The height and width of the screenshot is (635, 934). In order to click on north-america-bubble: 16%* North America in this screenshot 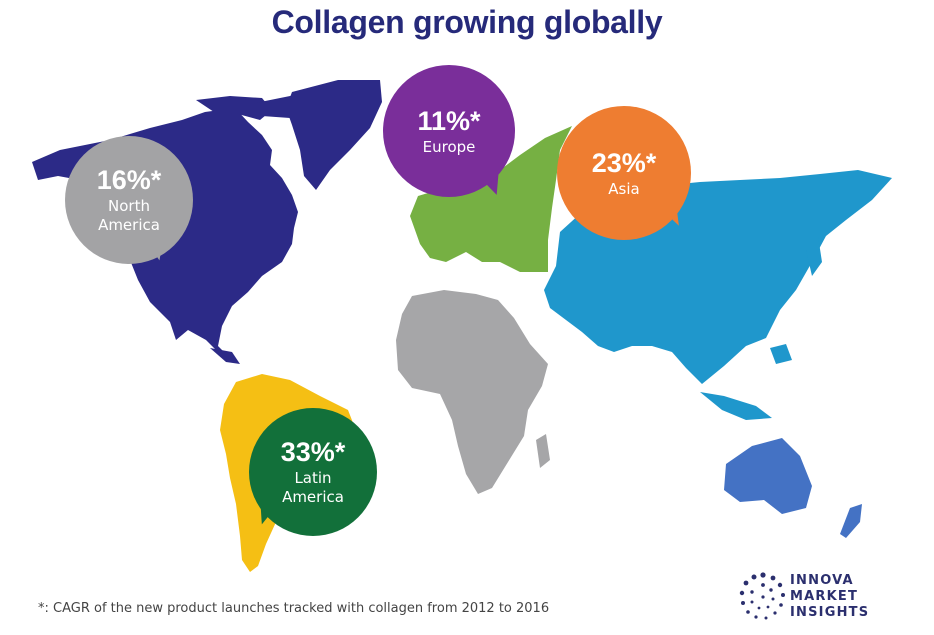, I will do `click(129, 200)`.